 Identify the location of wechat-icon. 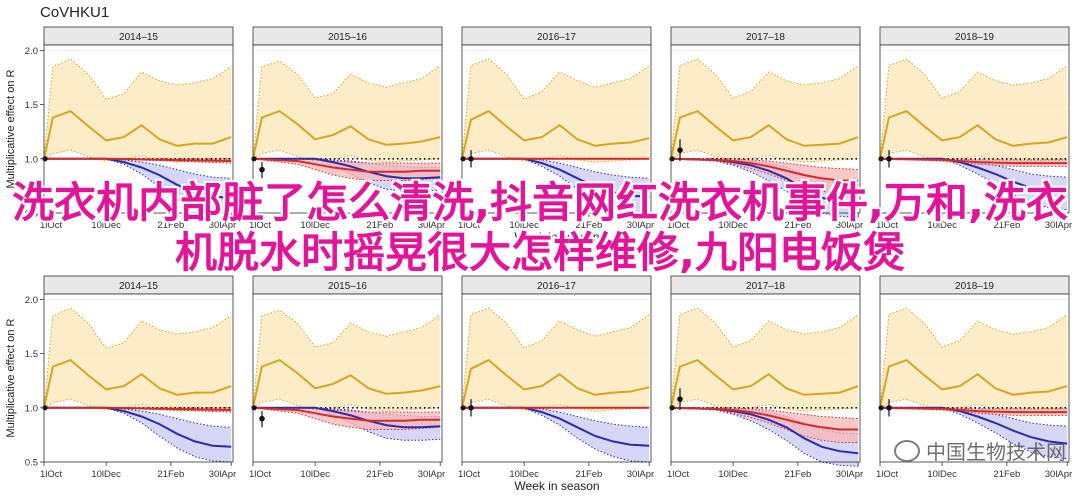
(907, 450).